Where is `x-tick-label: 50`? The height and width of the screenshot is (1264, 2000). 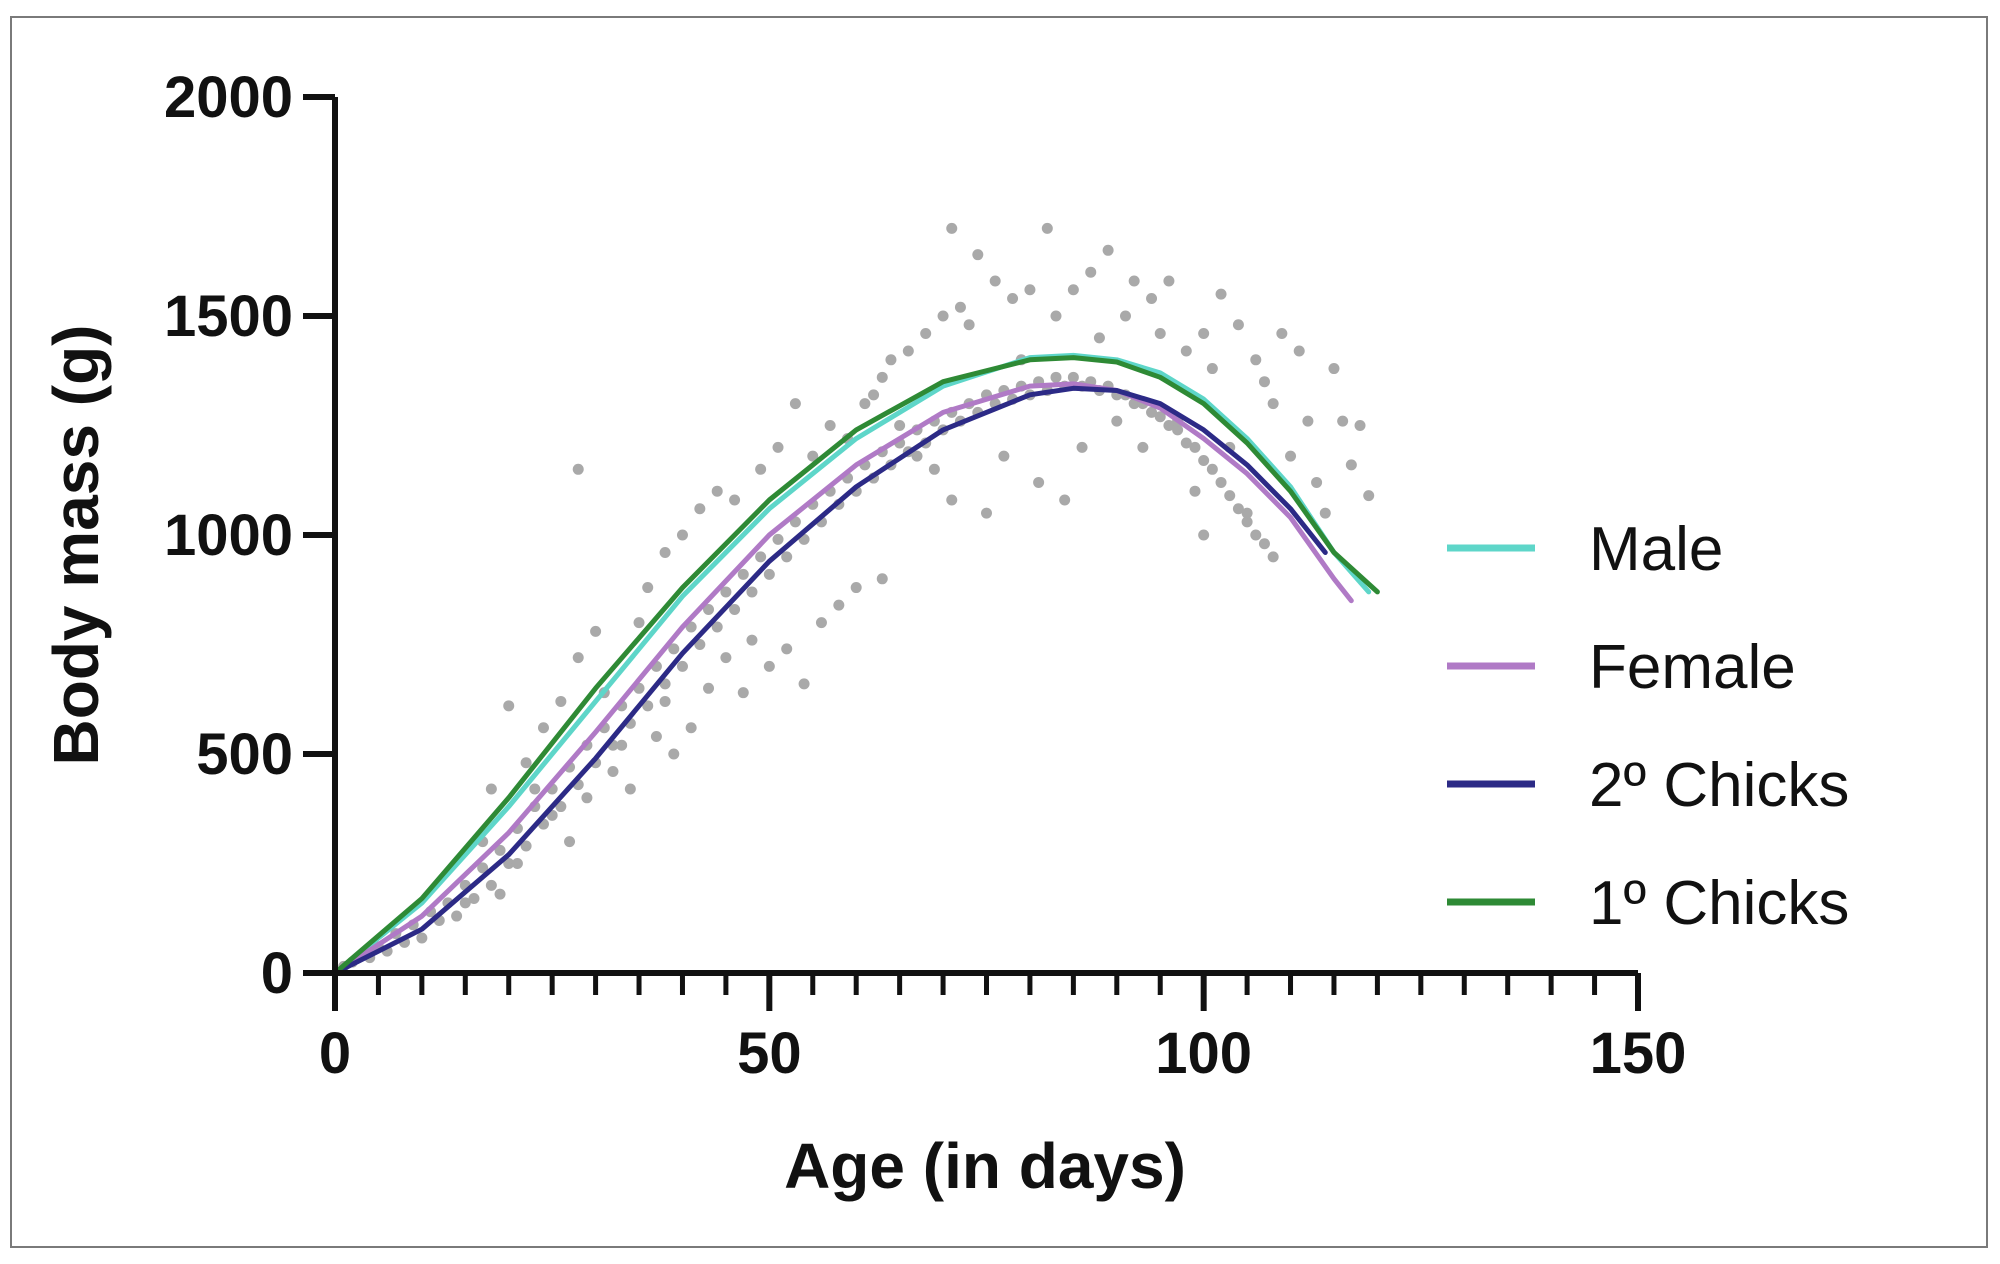 x-tick-label: 50 is located at coordinates (769, 1053).